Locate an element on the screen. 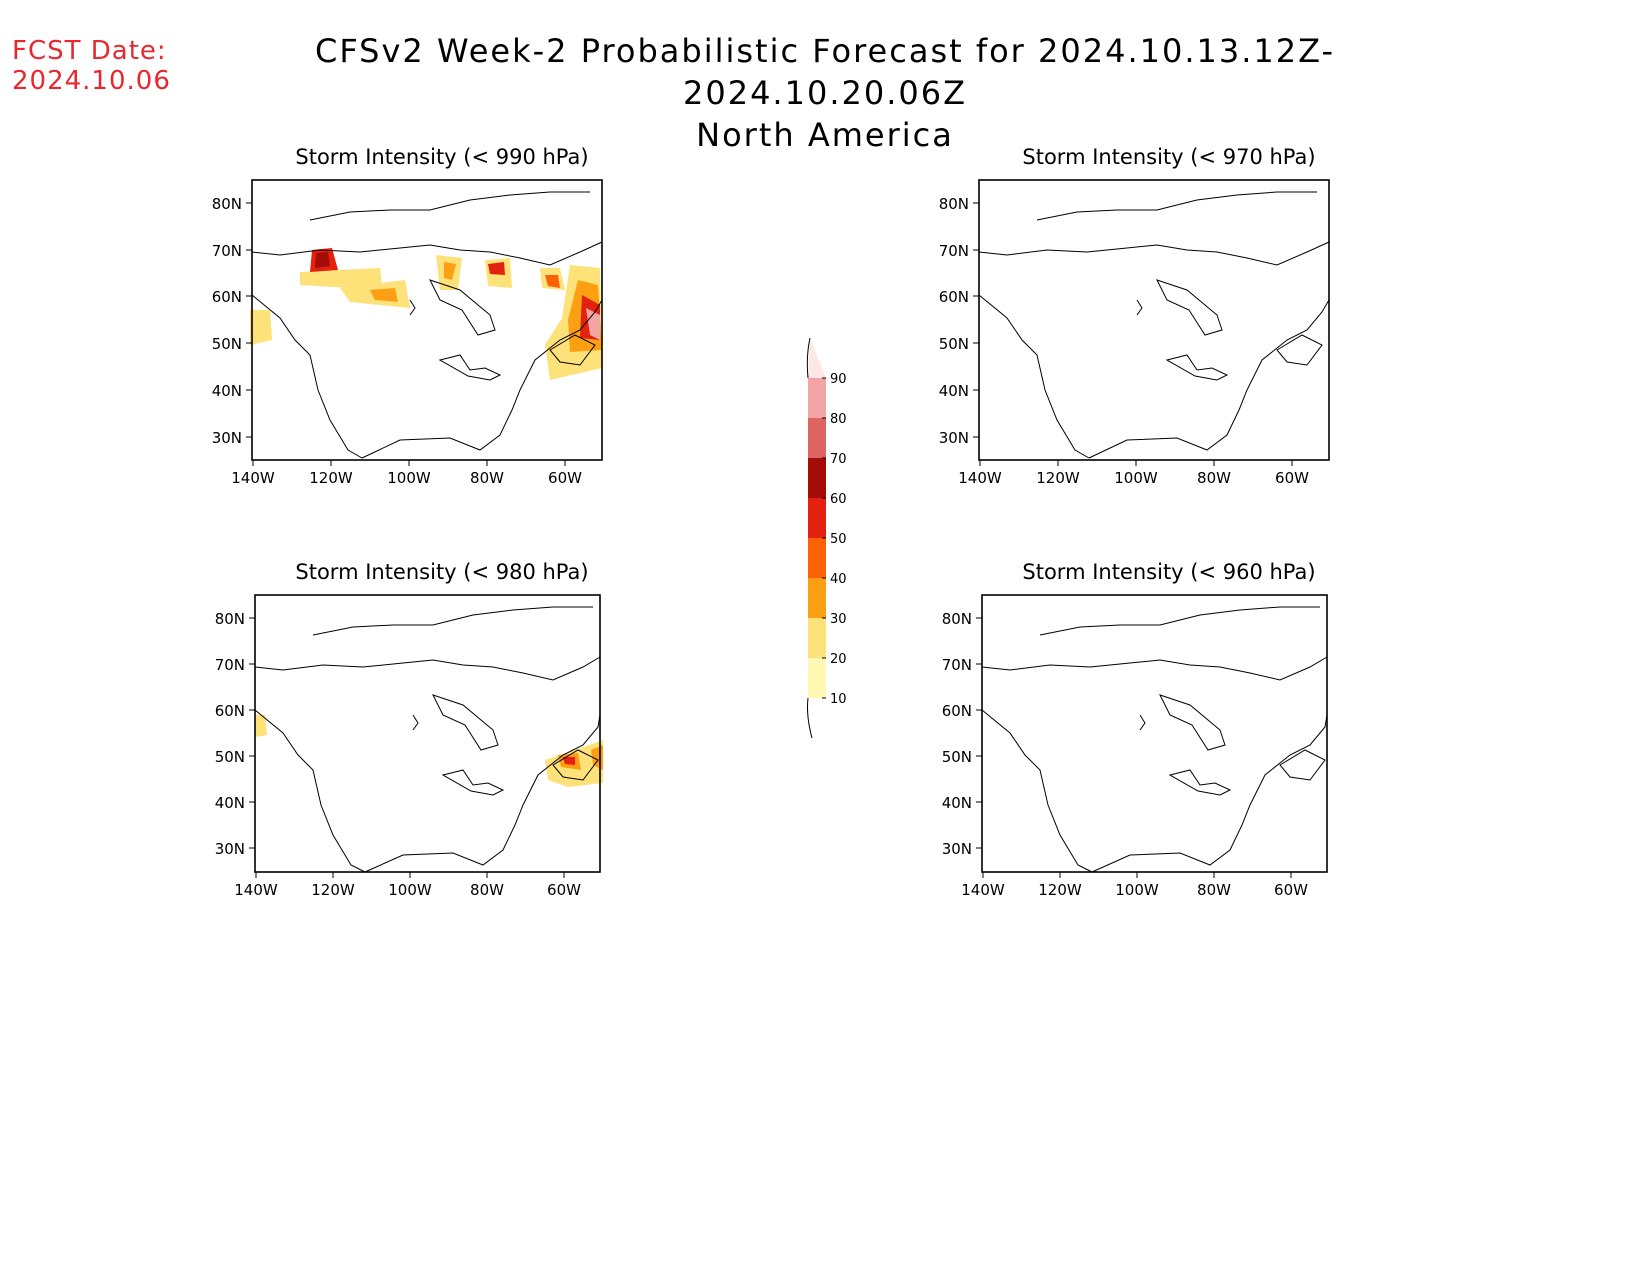  colorbar-label: 80 is located at coordinates (838, 419).